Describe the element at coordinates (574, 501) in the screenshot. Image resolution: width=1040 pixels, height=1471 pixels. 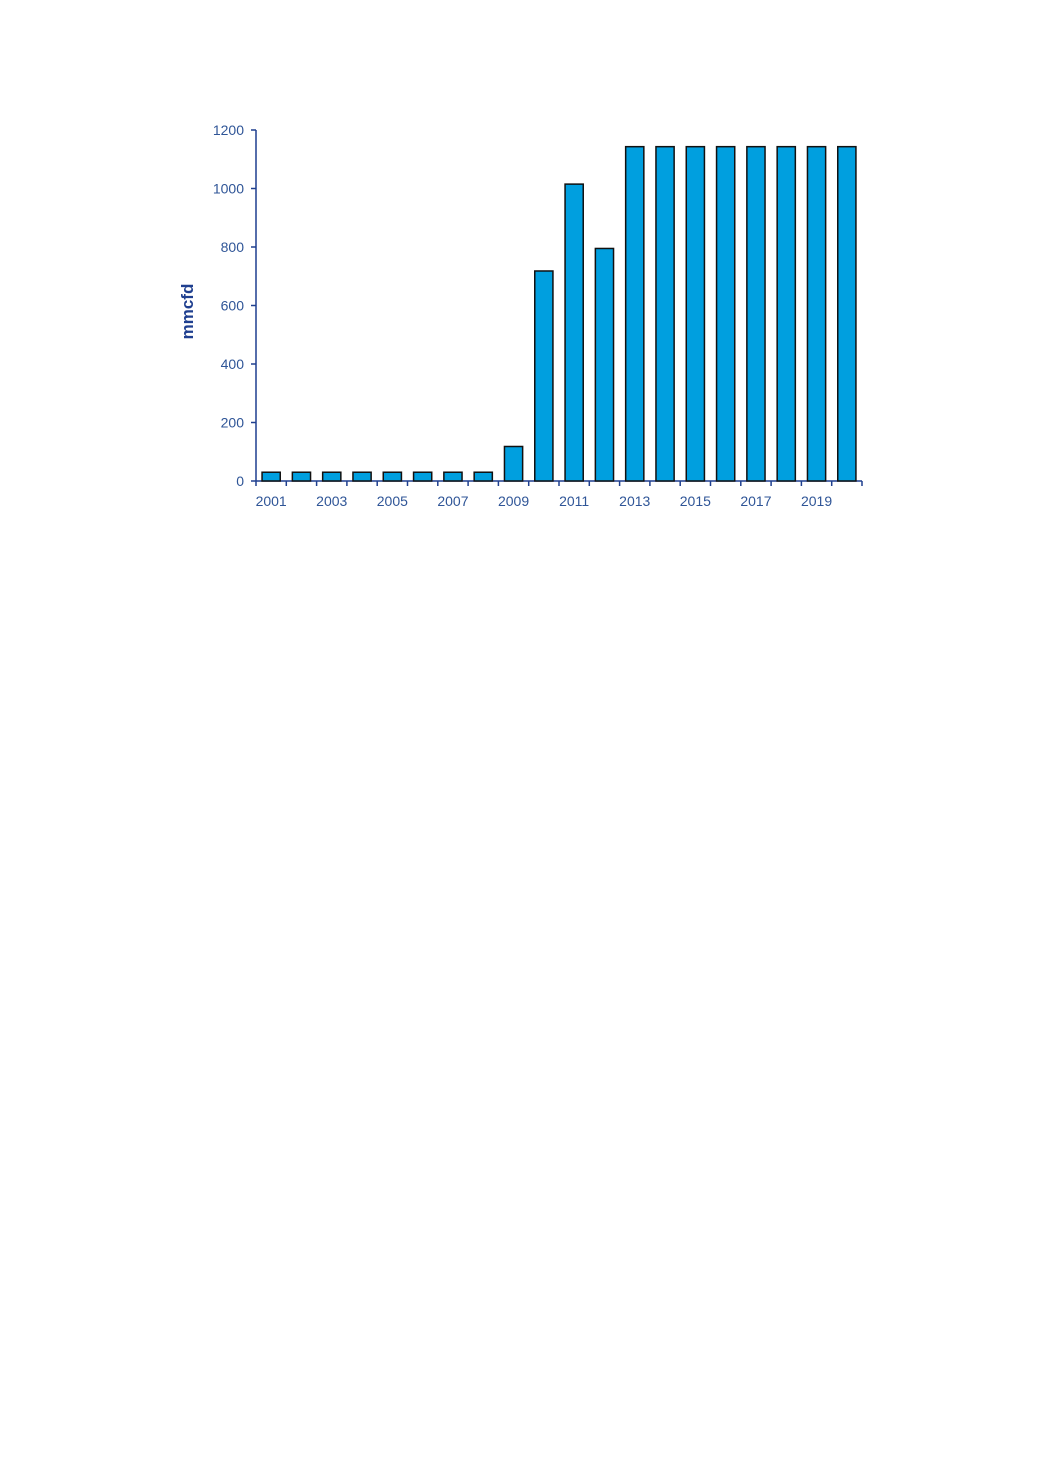
I see `x-tick-label: 2011` at that location.